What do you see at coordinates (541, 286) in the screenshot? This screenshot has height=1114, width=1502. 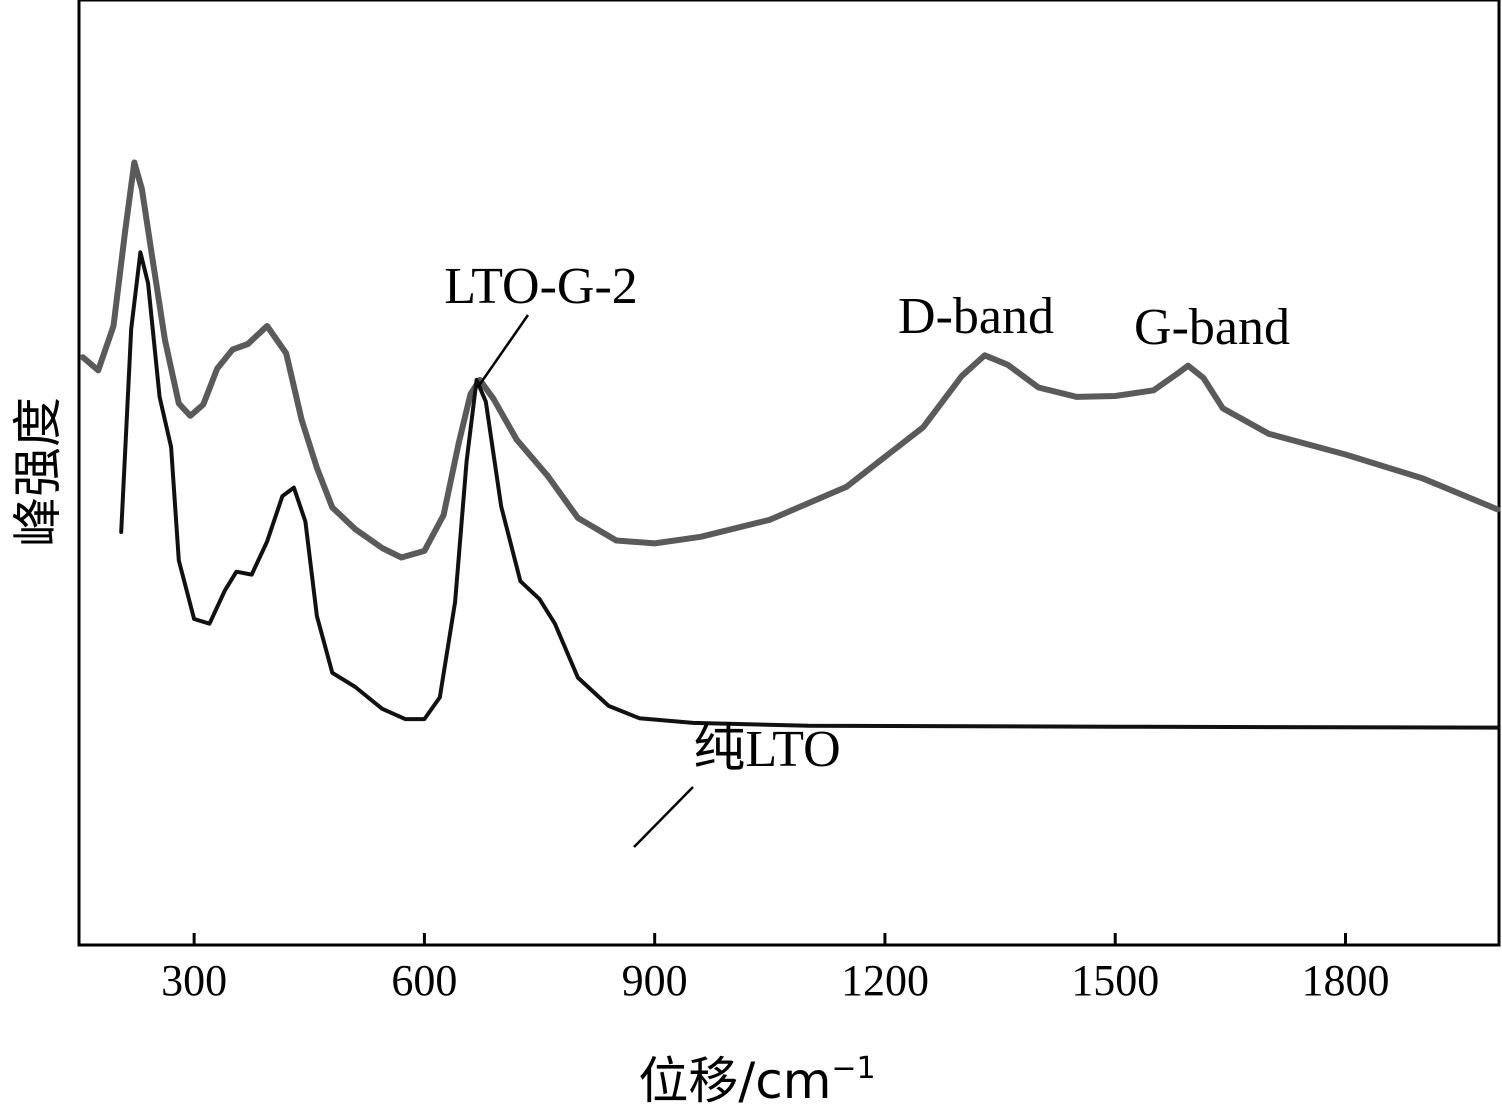 I see `annotation-lto-g2: LTO-G-2` at bounding box center [541, 286].